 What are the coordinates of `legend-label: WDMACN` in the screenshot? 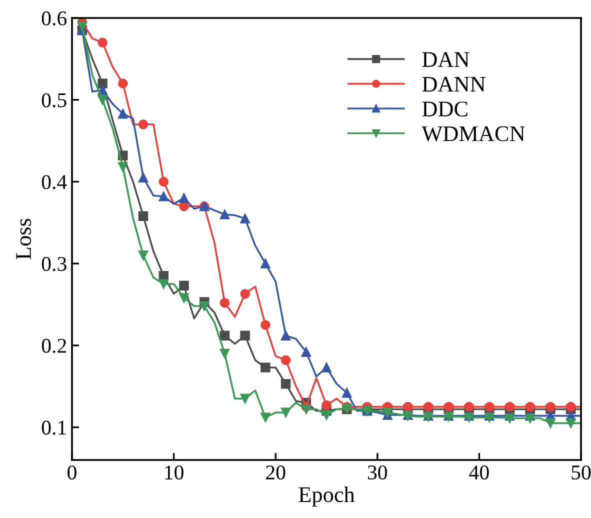 It's located at (473, 134).